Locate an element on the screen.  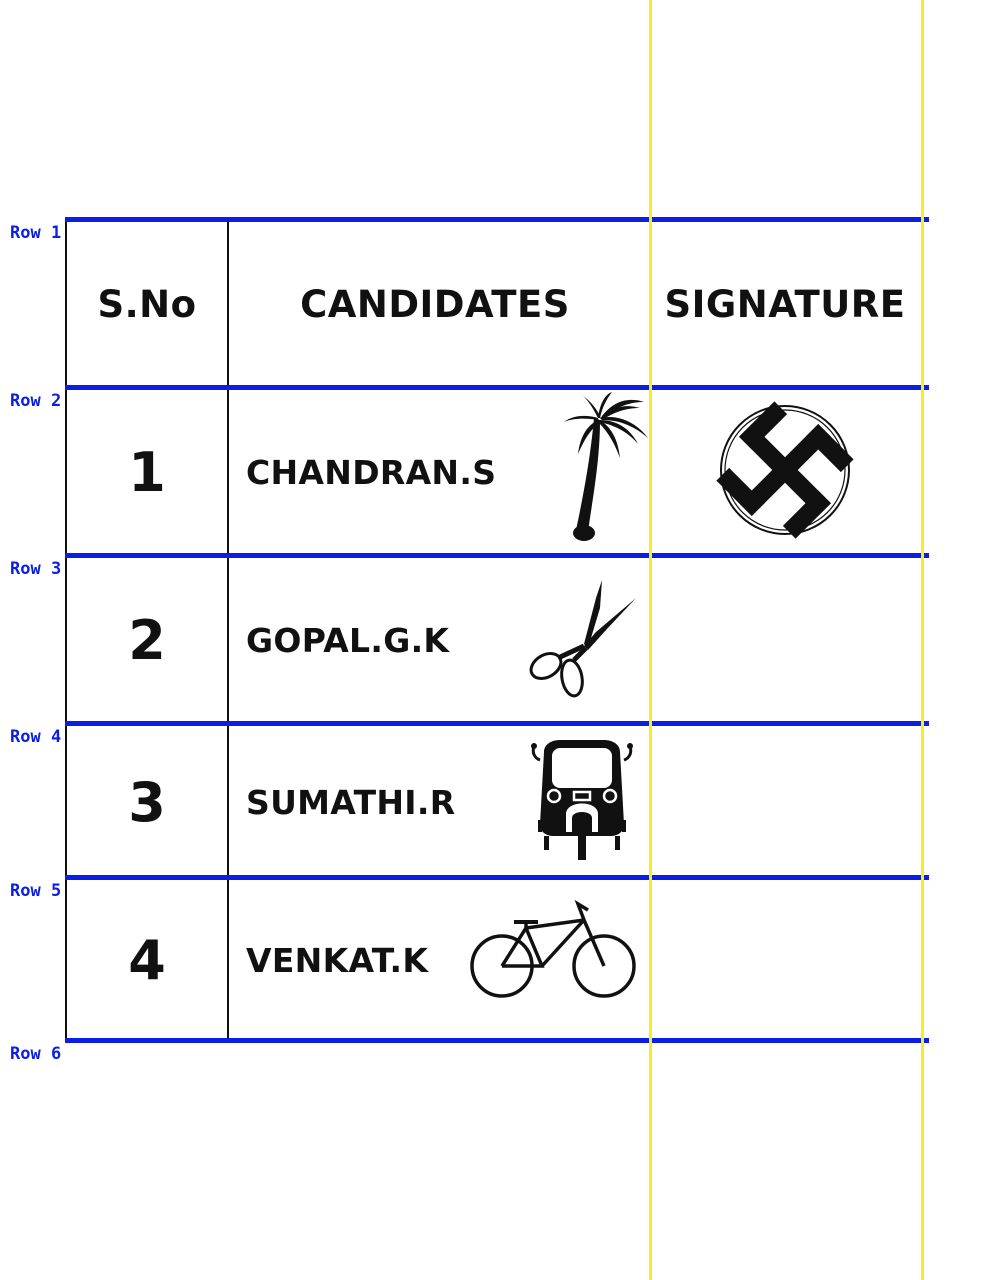
row-marker-4: Row 4 is located at coordinates (36, 737).